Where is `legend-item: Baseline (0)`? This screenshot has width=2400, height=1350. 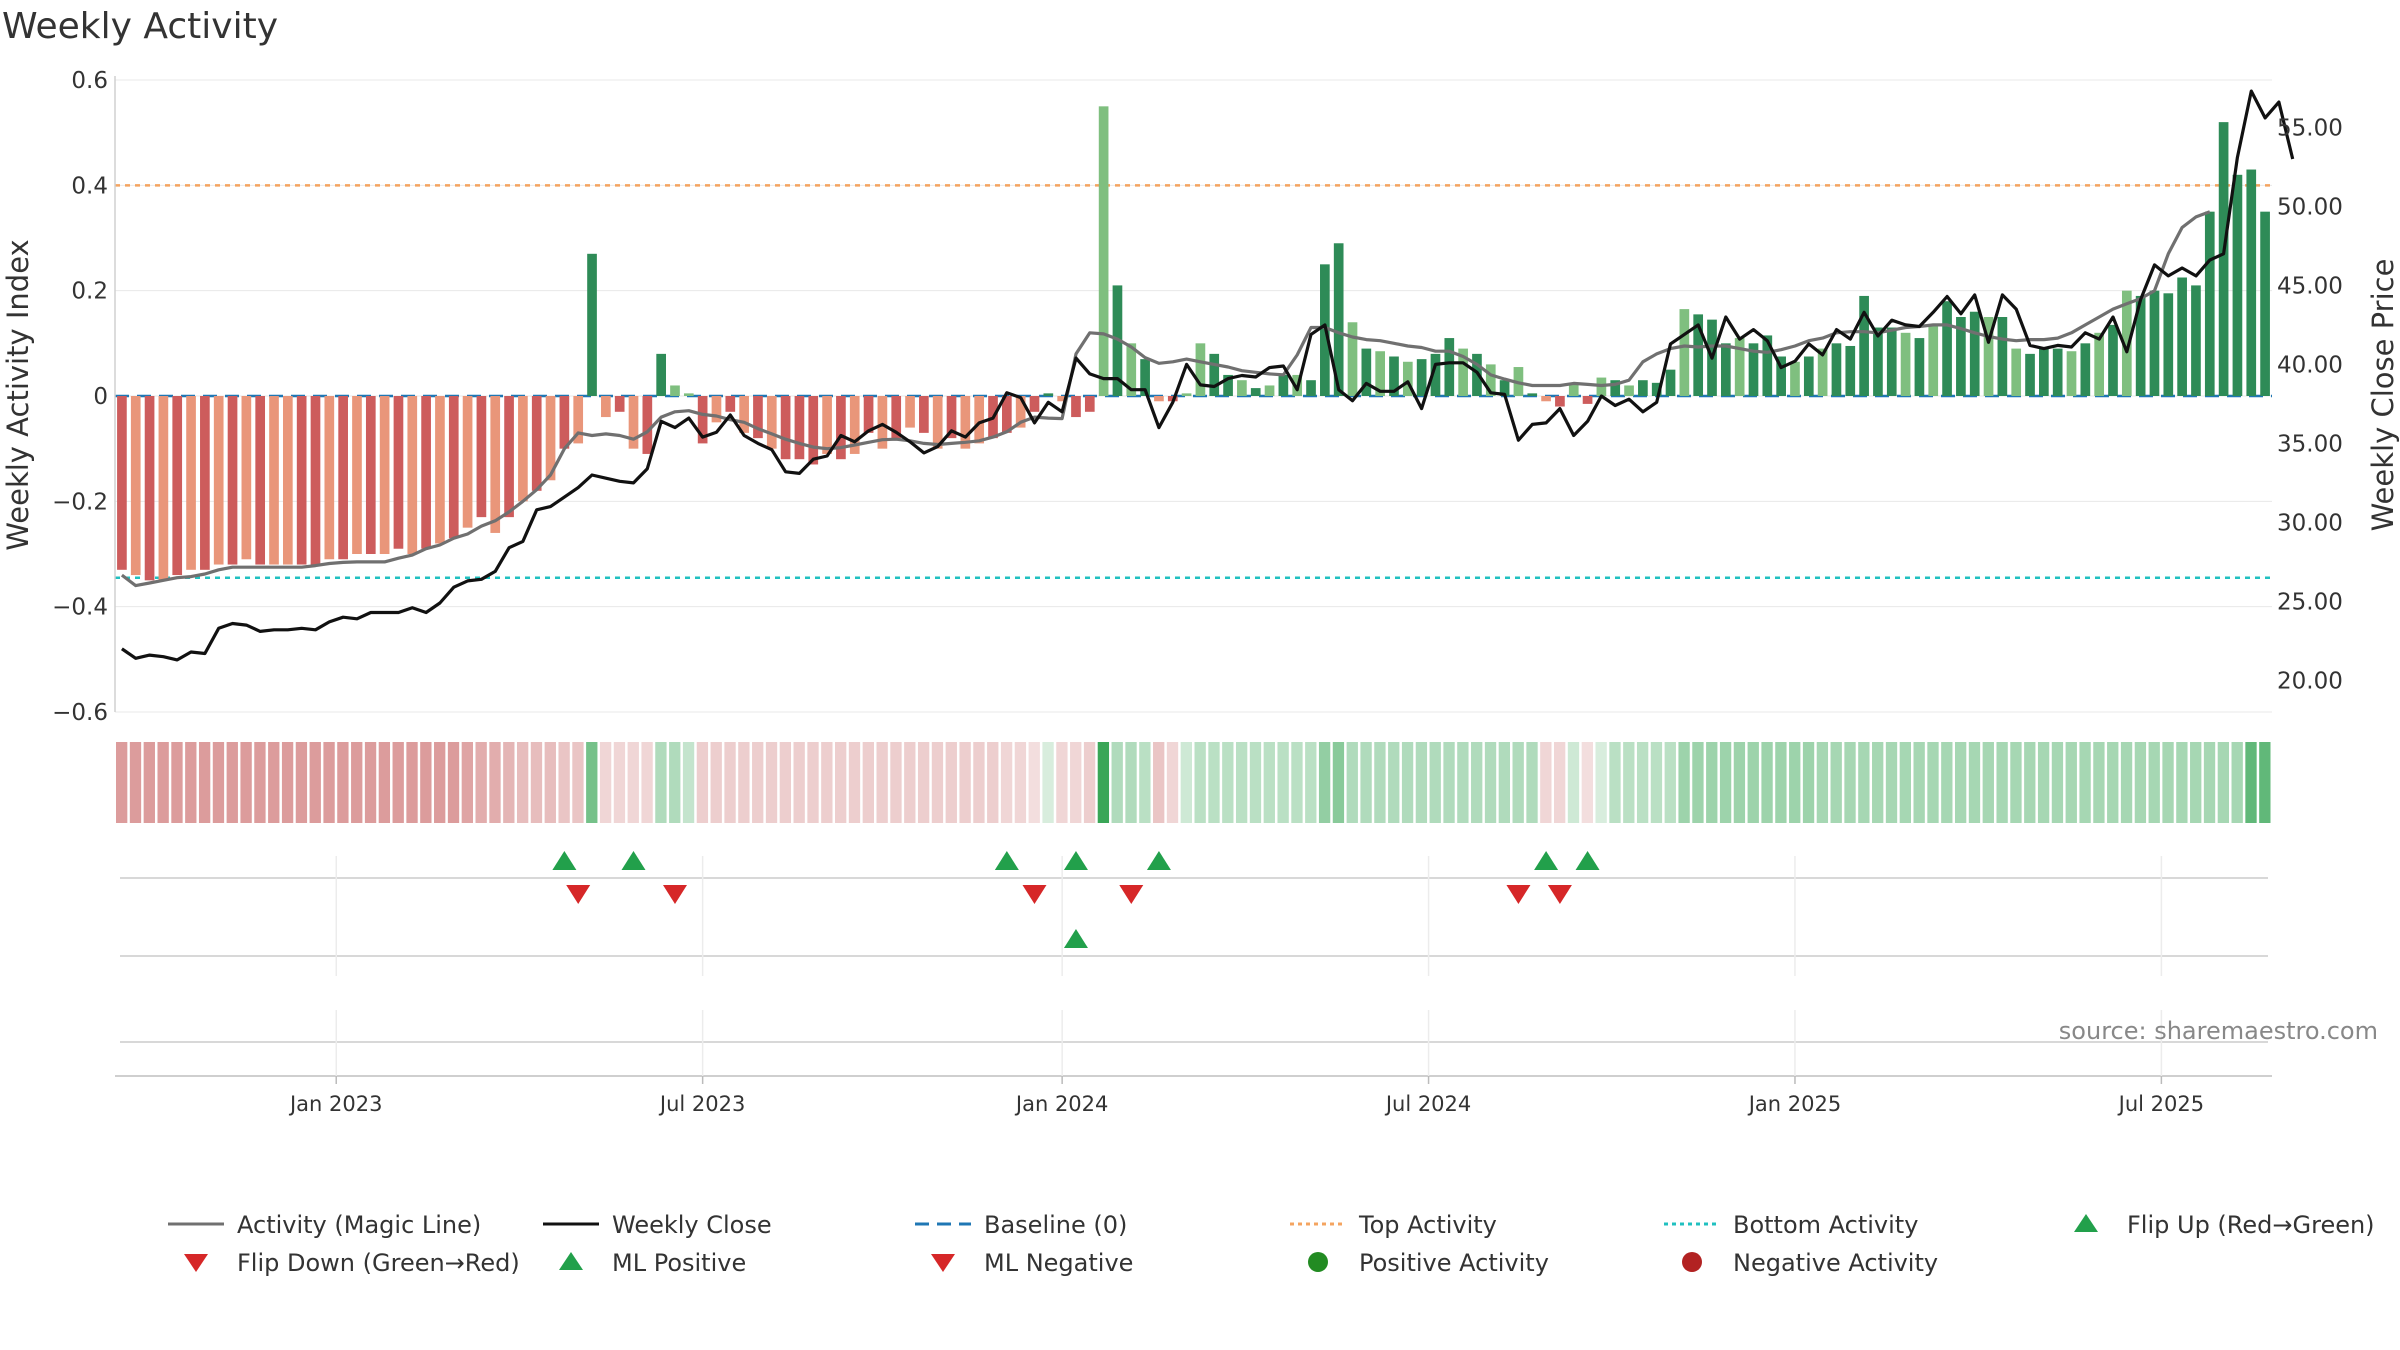 legend-item: Baseline (0) is located at coordinates (1021, 1225).